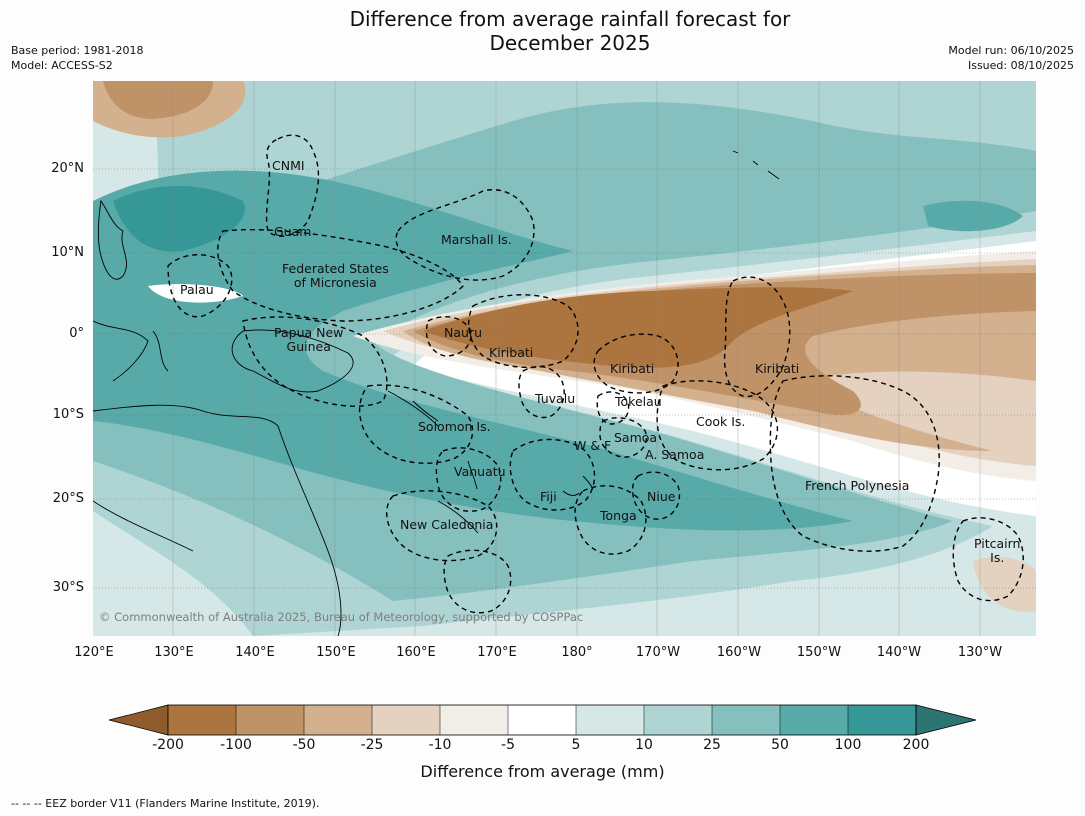 Image resolution: width=1085 pixels, height=816 pixels. Describe the element at coordinates (454, 426) in the screenshot. I see `label-solomon: Solomon Is.` at that location.